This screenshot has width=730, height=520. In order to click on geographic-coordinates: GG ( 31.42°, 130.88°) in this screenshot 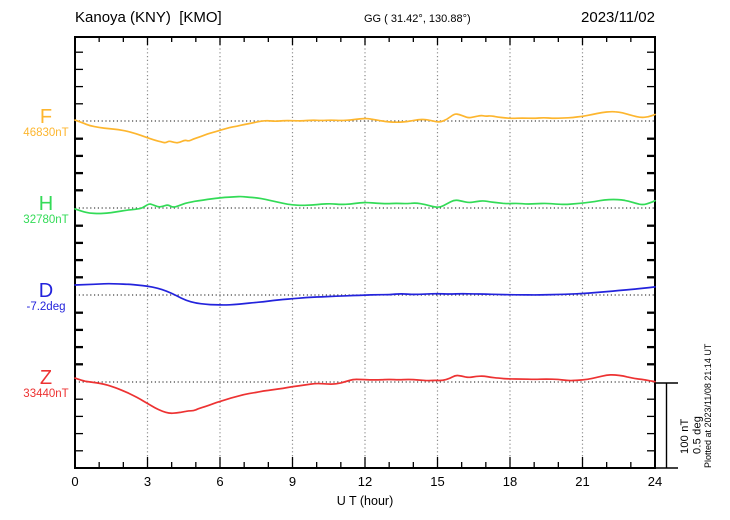, I will do `click(417, 19)`.